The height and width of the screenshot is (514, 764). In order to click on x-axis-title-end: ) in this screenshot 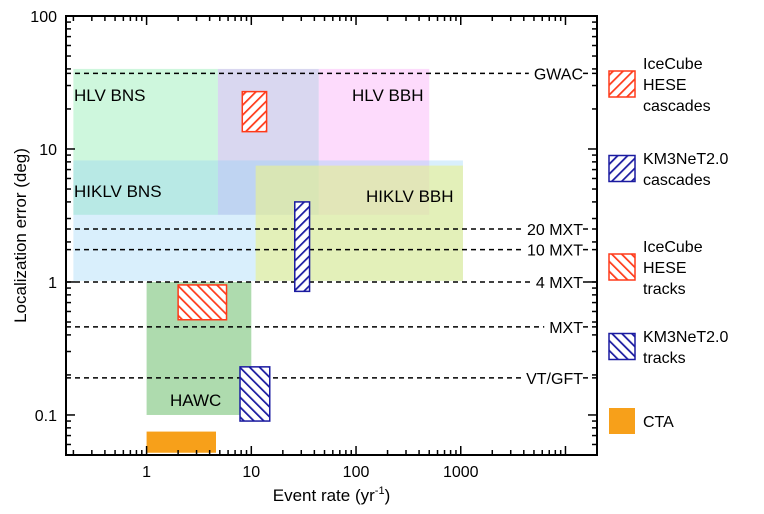, I will do `click(388, 495)`.